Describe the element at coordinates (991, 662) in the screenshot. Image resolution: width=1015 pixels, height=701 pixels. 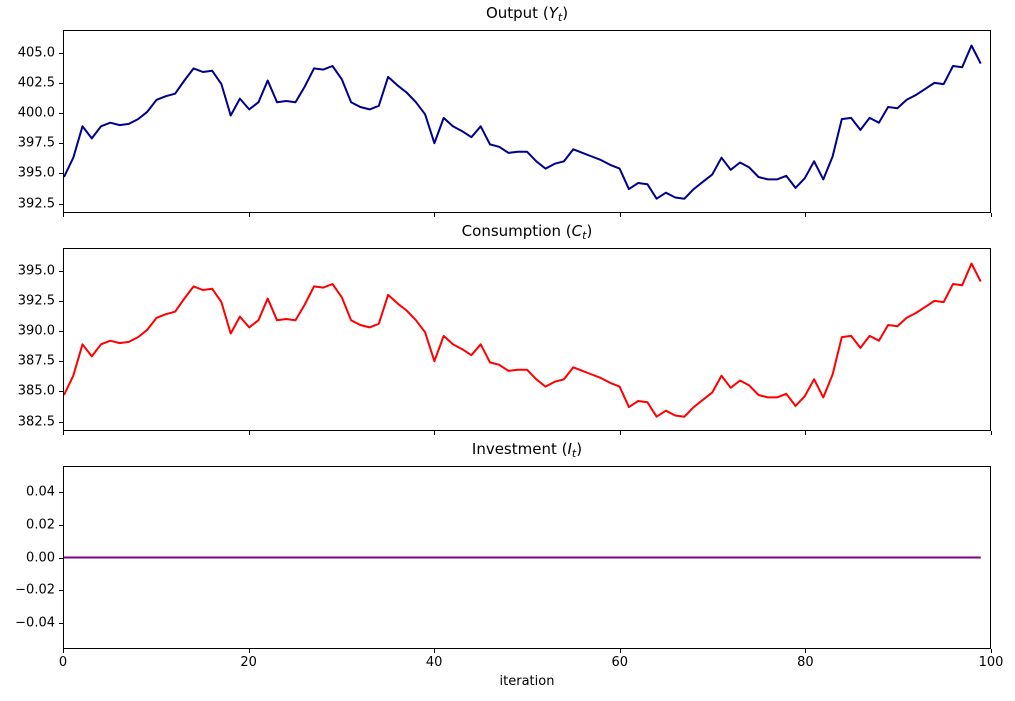
I see `x-tick-label: 100` at that location.